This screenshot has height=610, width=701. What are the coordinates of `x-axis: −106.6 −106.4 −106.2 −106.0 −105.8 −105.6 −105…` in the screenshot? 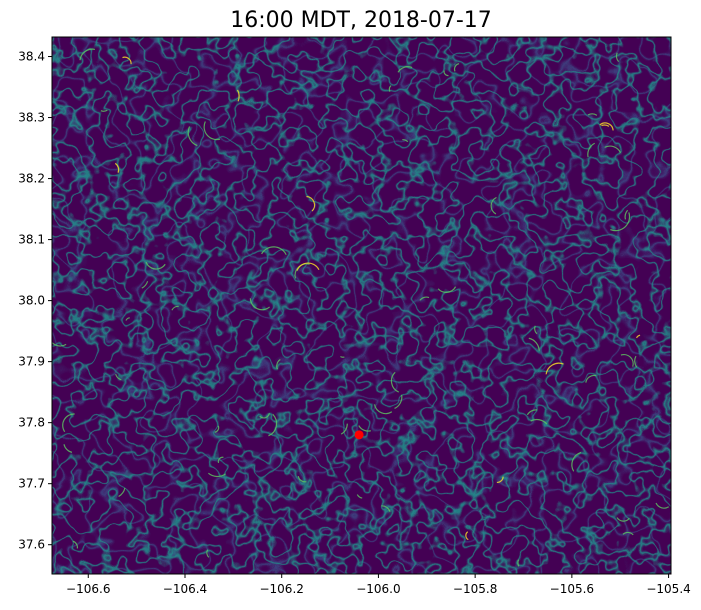 It's located at (378, 585).